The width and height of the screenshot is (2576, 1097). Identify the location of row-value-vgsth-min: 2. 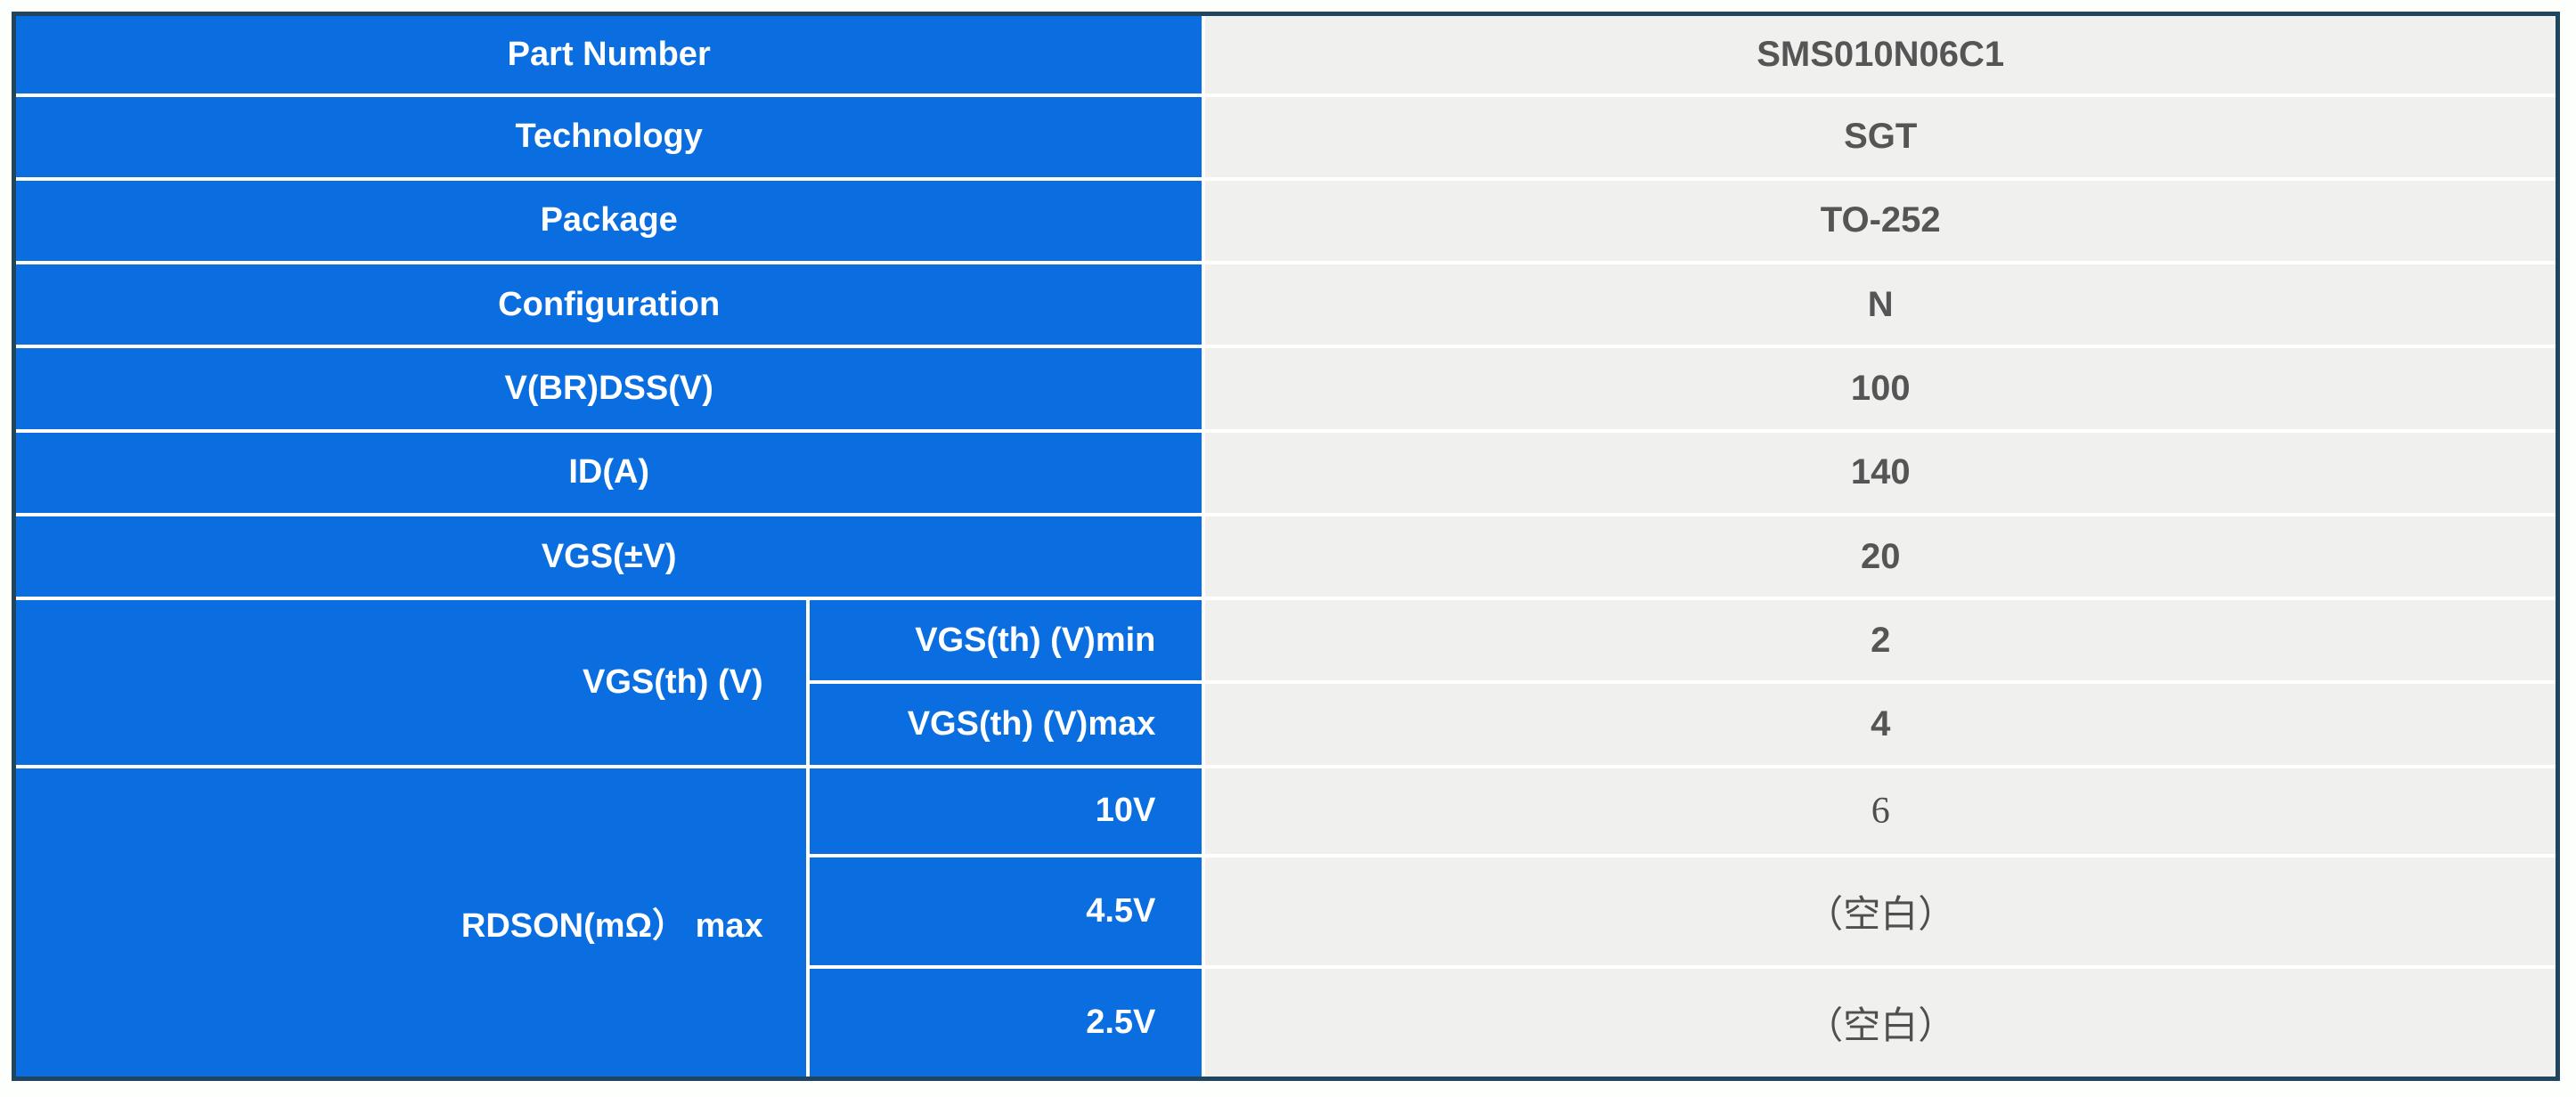
(1879, 639).